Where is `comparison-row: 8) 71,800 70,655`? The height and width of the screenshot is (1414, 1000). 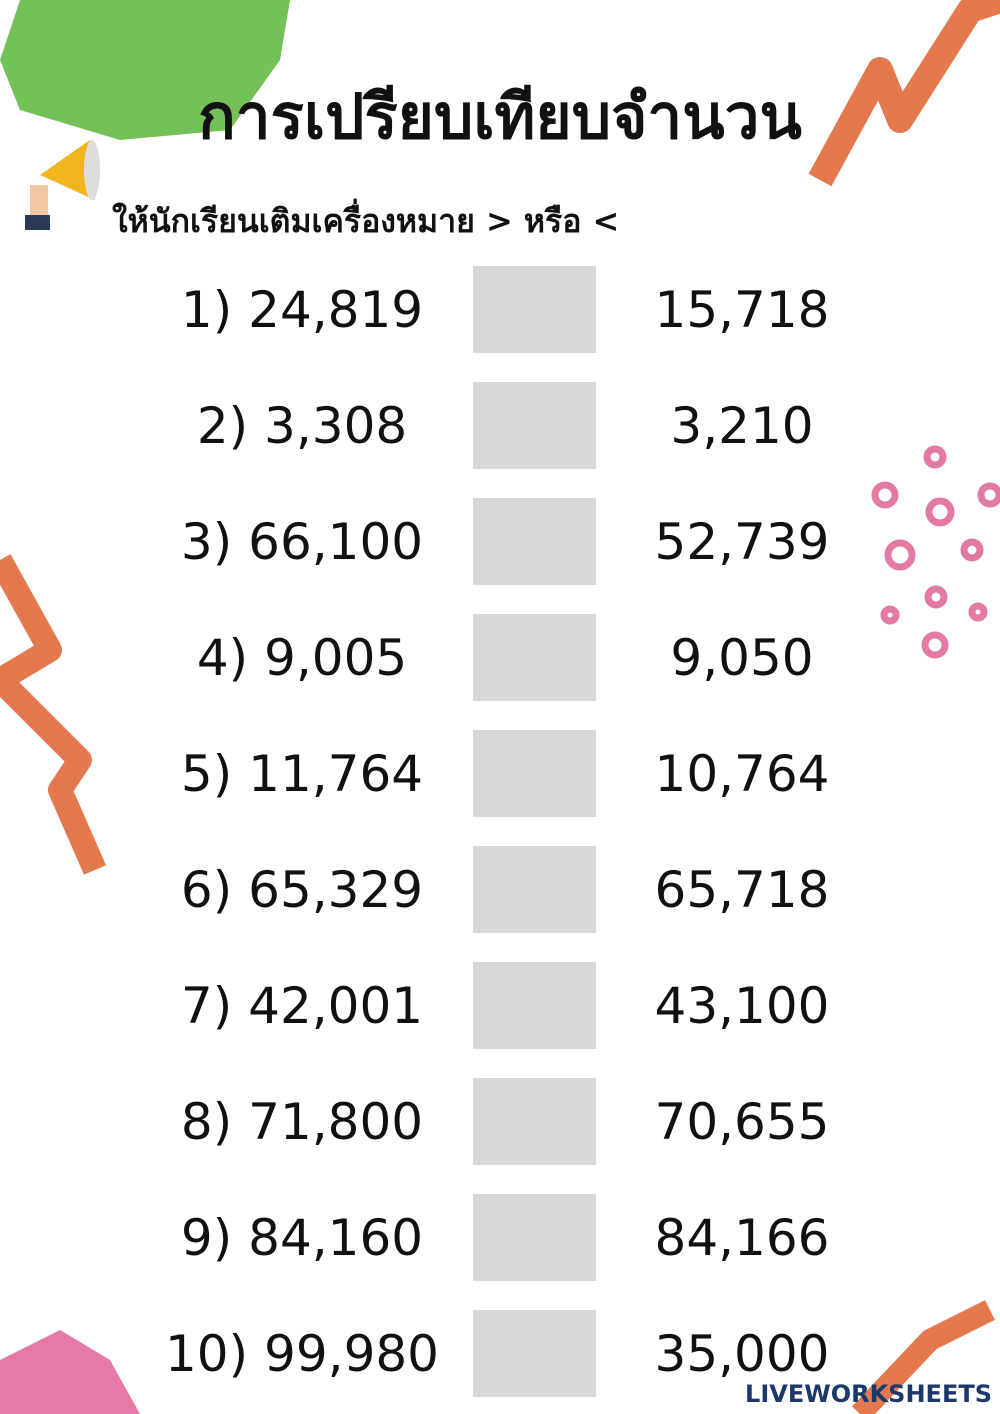
comparison-row: 8) 71,800 70,655 is located at coordinates (500, 1122).